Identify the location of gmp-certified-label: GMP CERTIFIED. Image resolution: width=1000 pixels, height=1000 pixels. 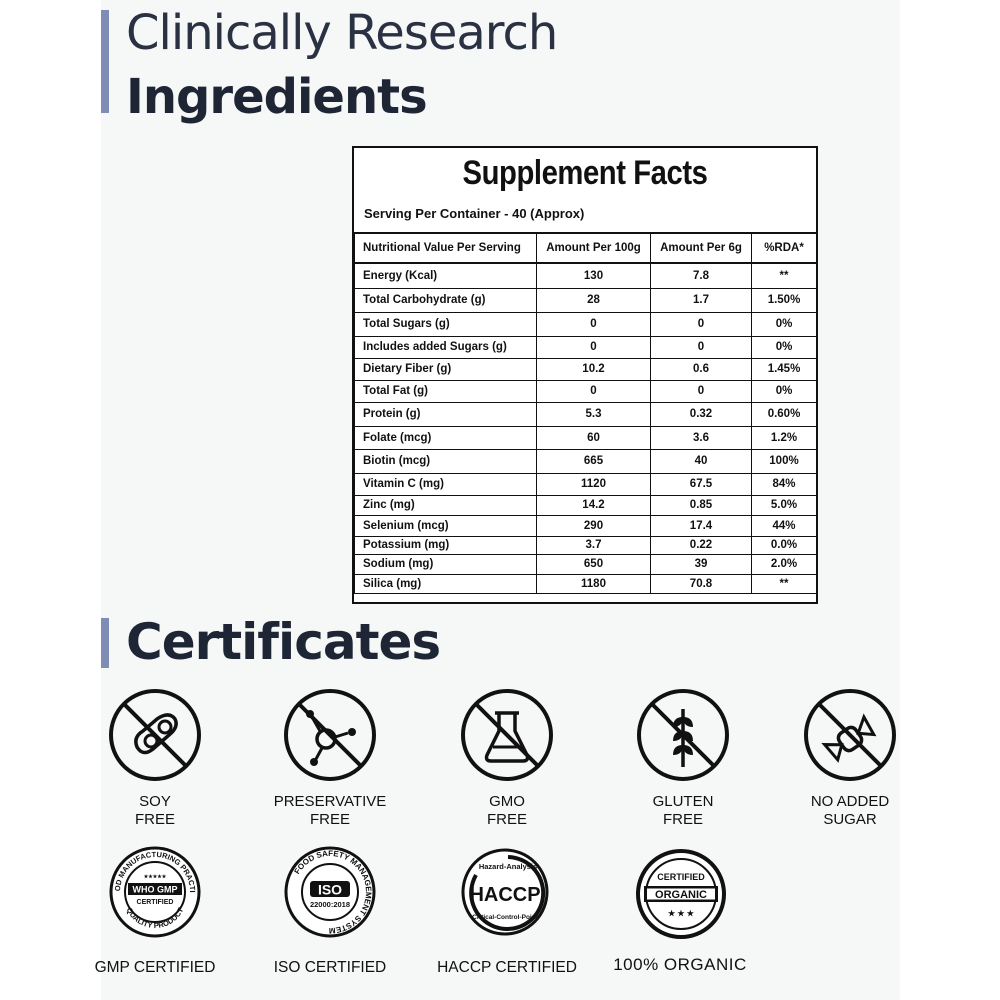
(155, 967).